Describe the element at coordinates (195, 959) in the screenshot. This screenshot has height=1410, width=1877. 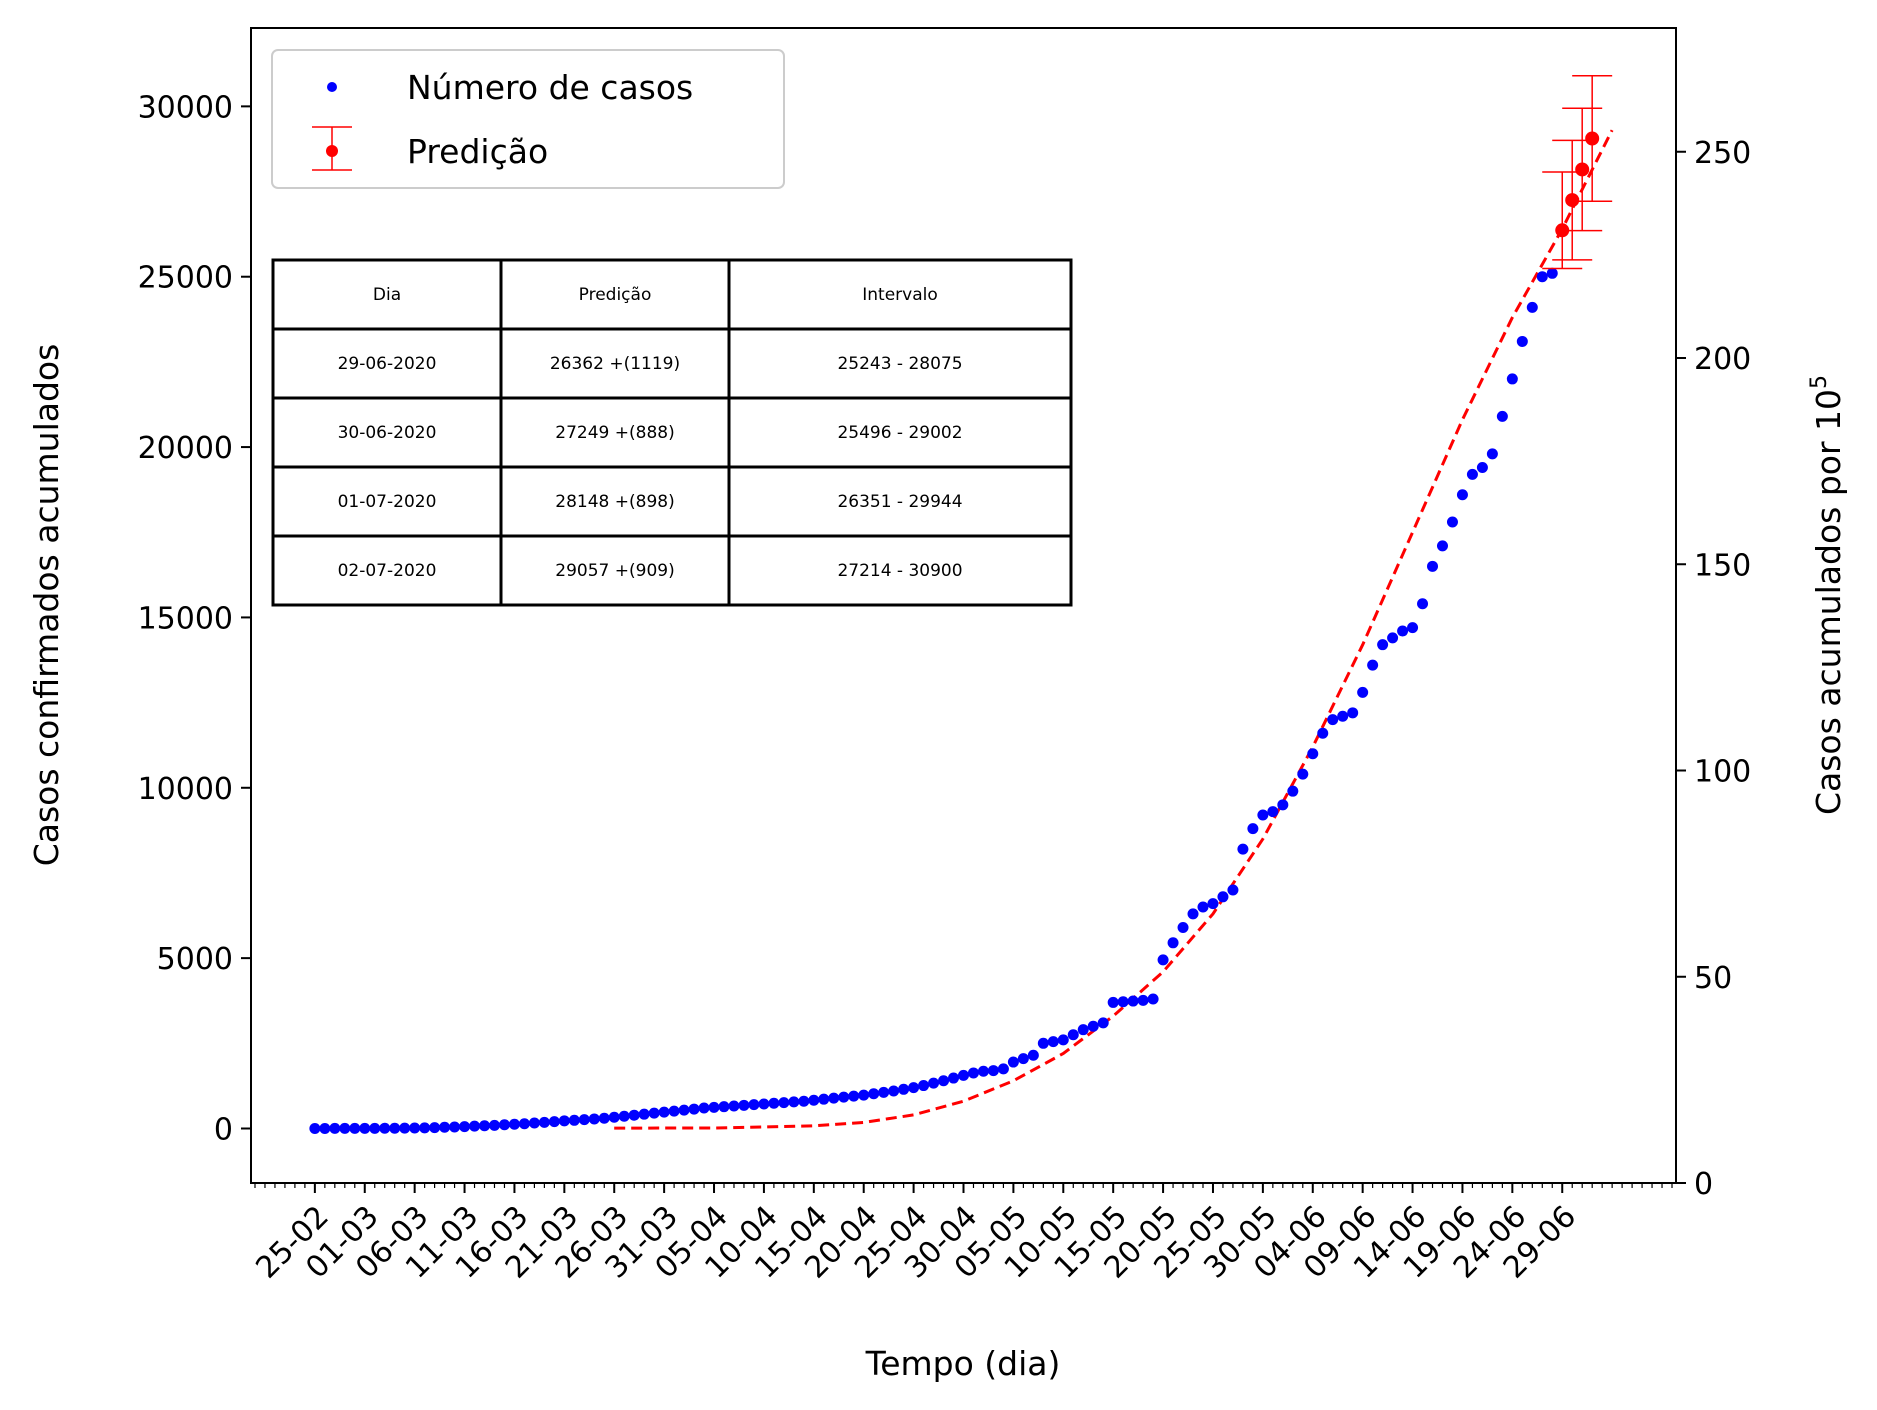
I see `y-left-tick-label: 5000` at that location.